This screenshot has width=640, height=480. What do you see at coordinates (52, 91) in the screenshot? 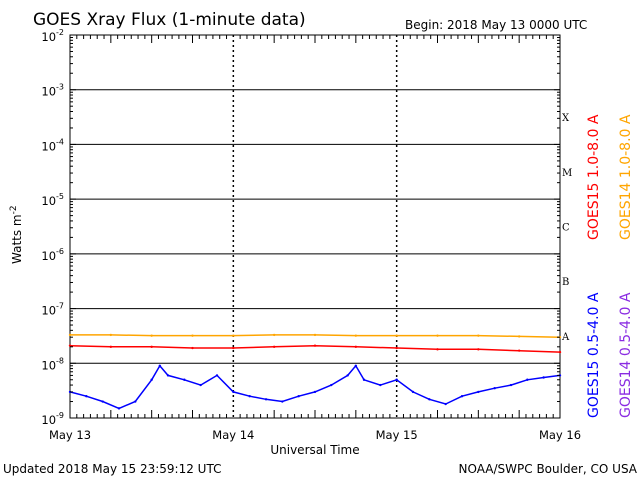
I see `y-tick-label: 10⁻³` at bounding box center [52, 91].